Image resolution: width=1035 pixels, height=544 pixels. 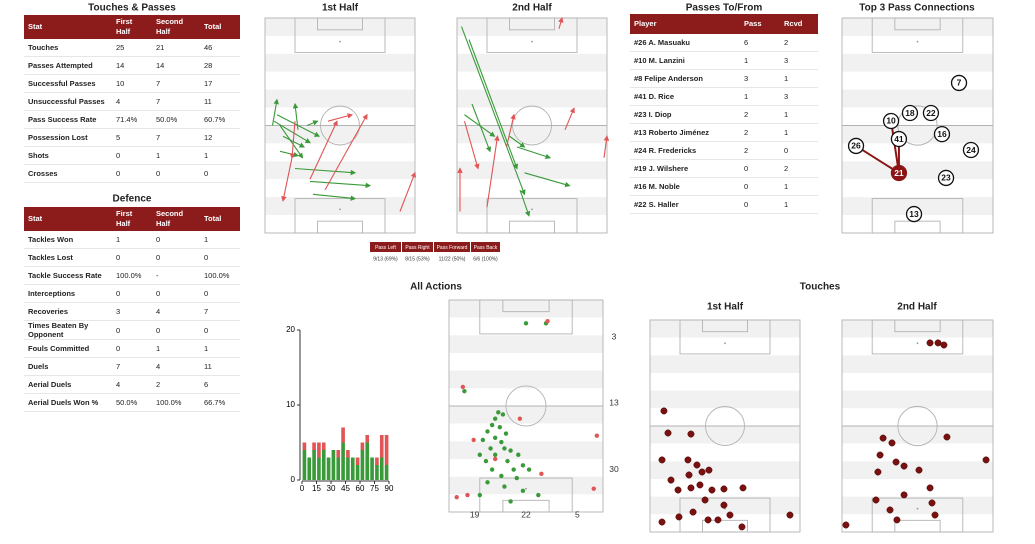 I want to click on table-cell: 21, so click(x=176, y=48).